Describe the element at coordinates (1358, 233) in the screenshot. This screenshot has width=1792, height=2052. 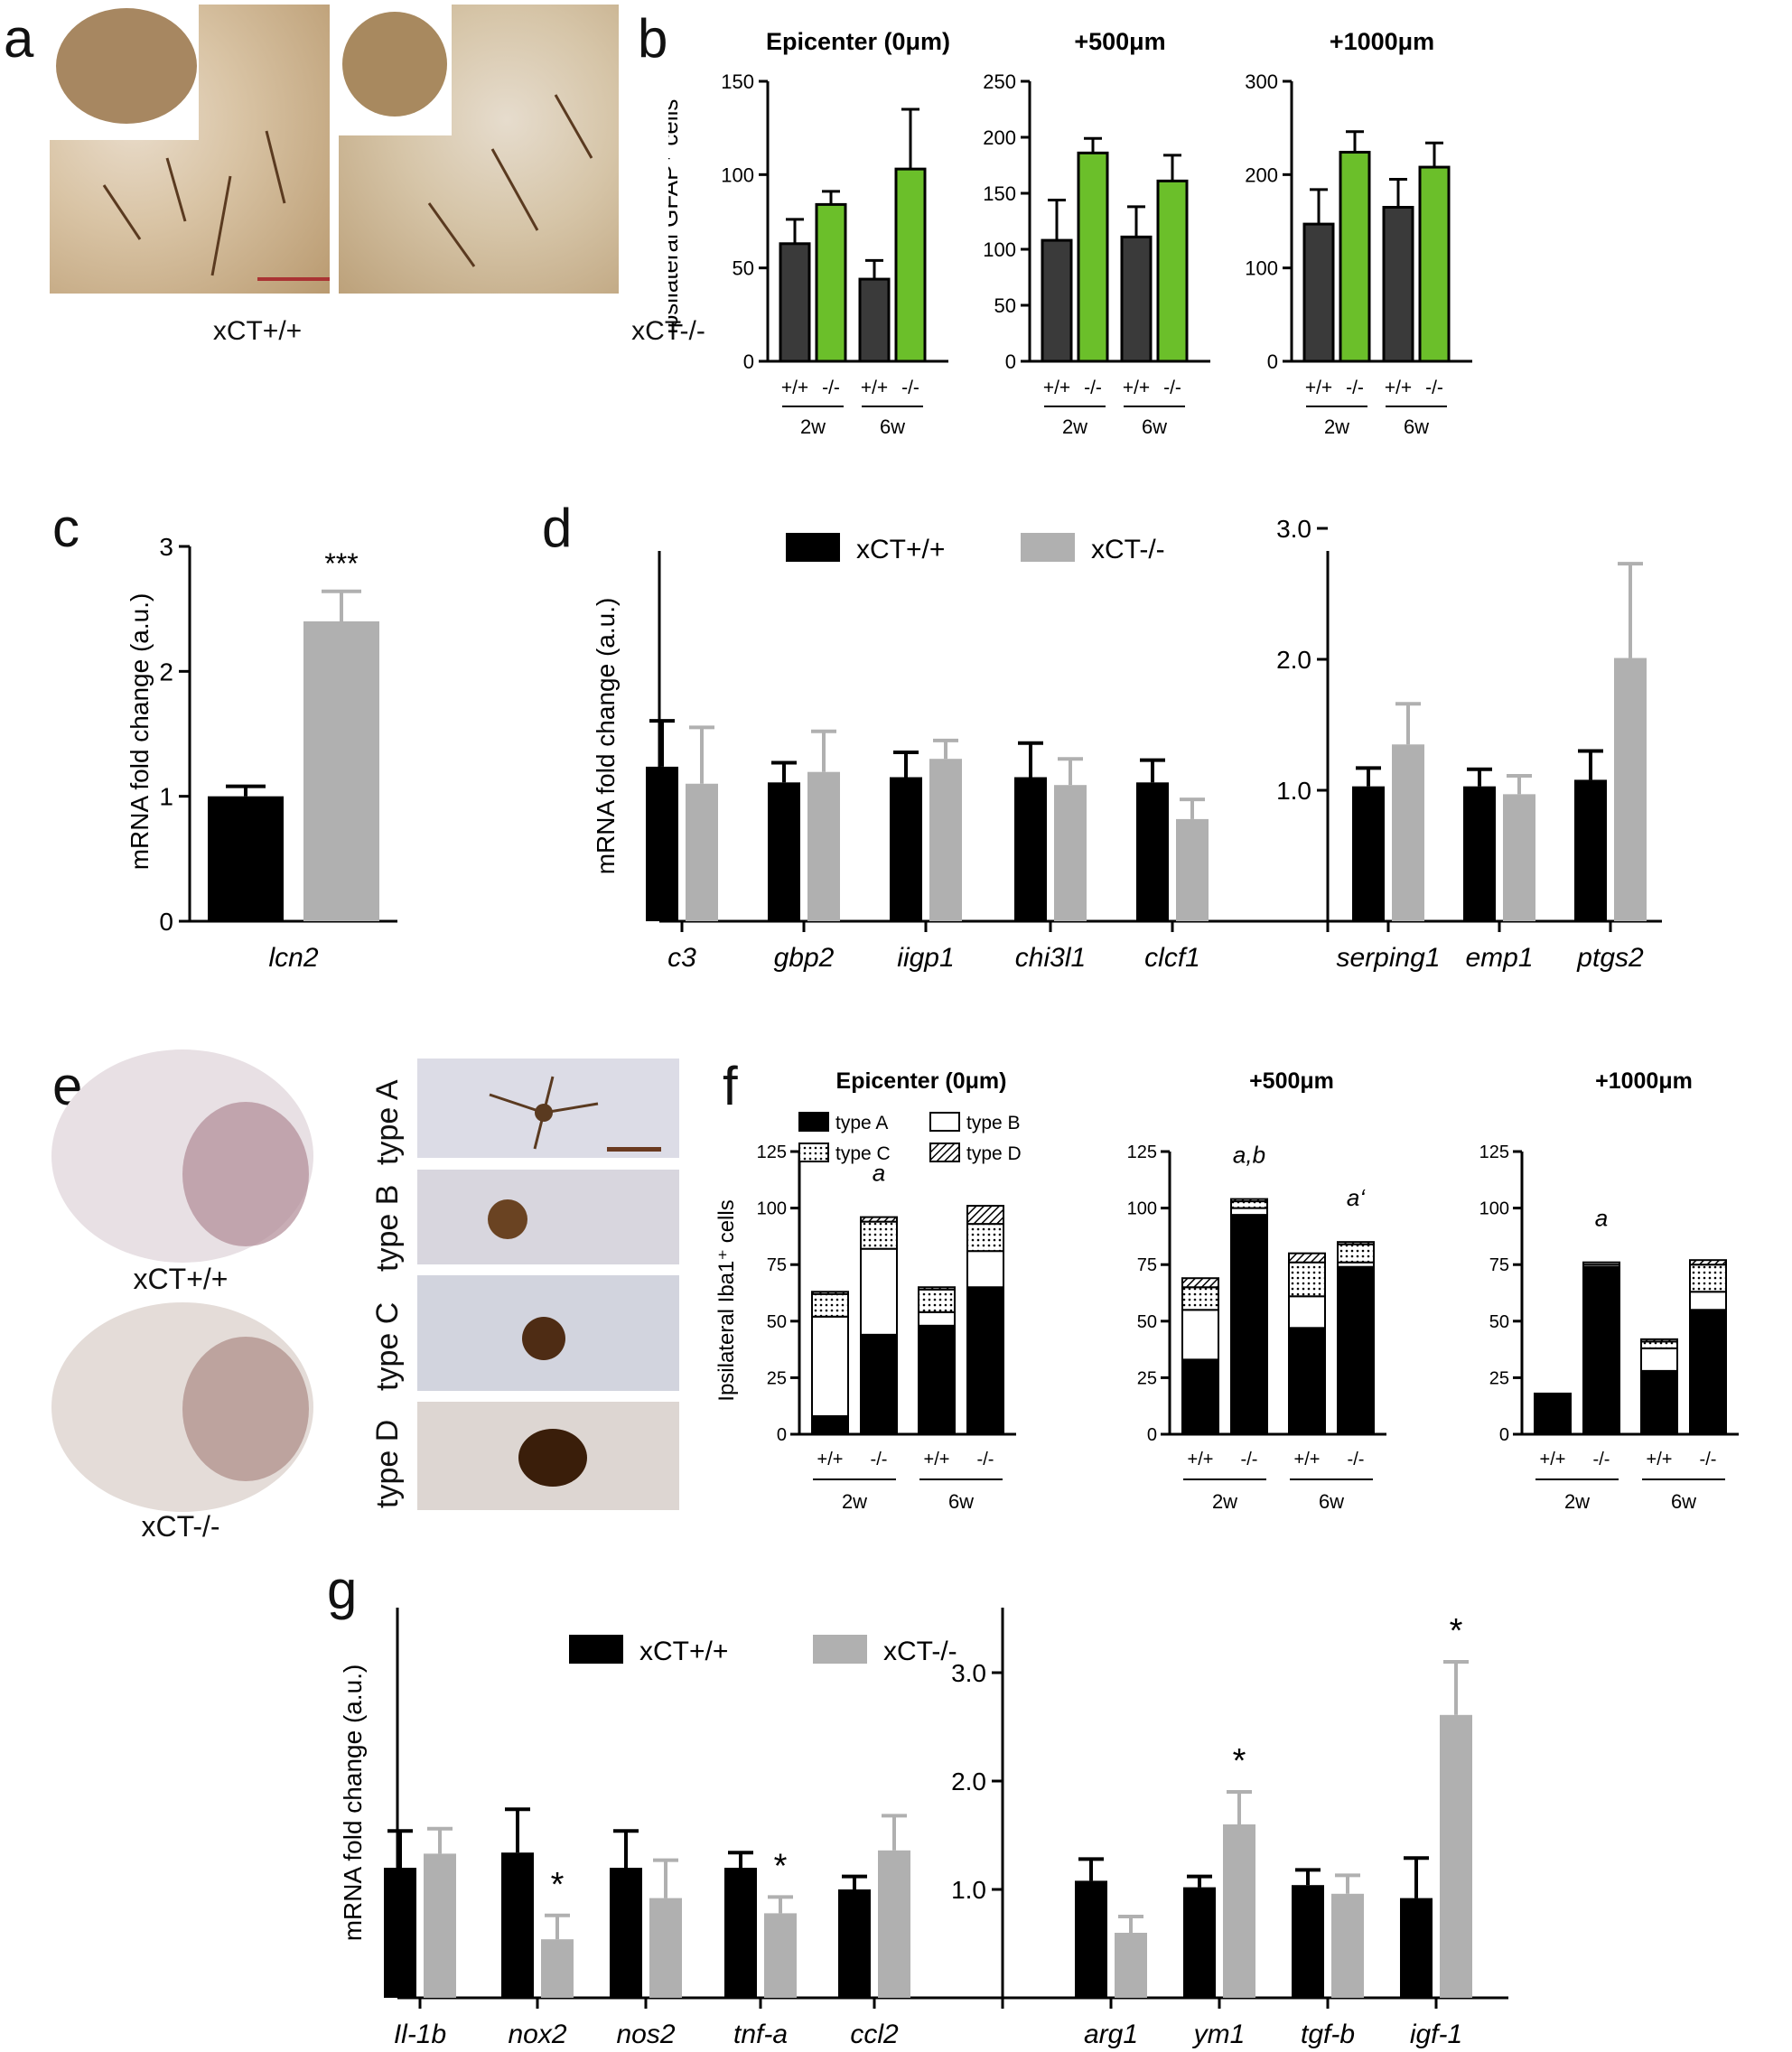
I see `chart-b-1000: +1000μm 0 100 200 300 +/+ -/- +/+ -/- 2w 6w` at that location.